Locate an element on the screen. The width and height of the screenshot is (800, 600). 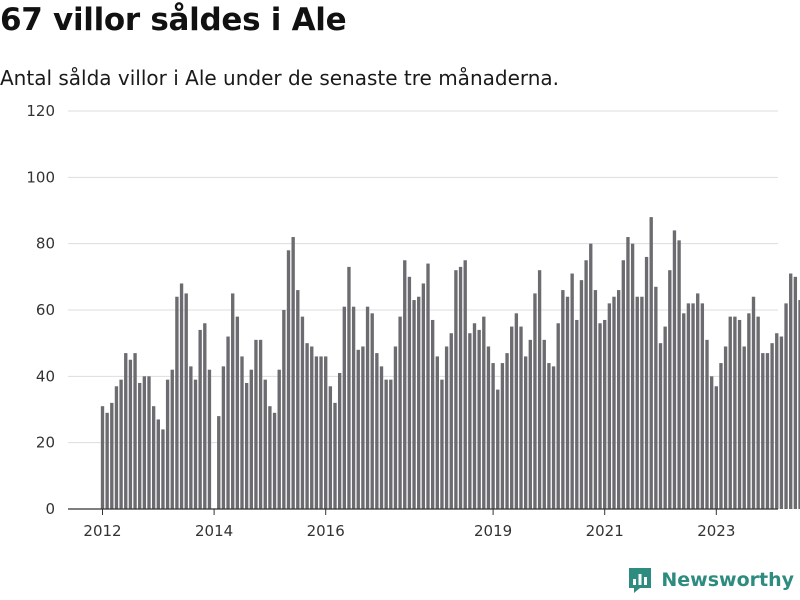
x-tick-label: 2019 is located at coordinates (493, 531).